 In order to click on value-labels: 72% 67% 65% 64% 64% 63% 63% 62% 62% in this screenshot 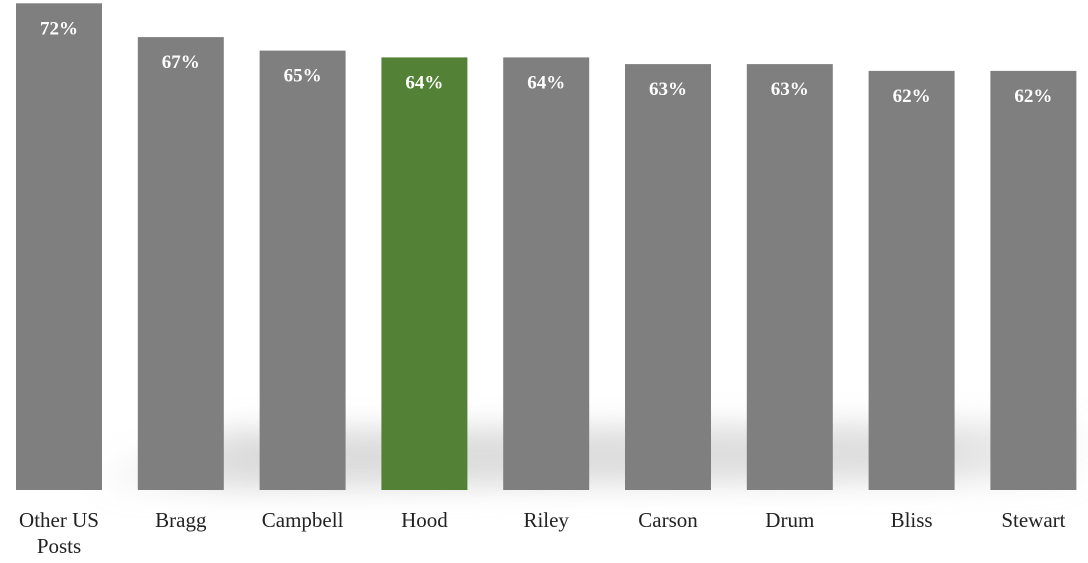, I will do `click(546, 62)`.